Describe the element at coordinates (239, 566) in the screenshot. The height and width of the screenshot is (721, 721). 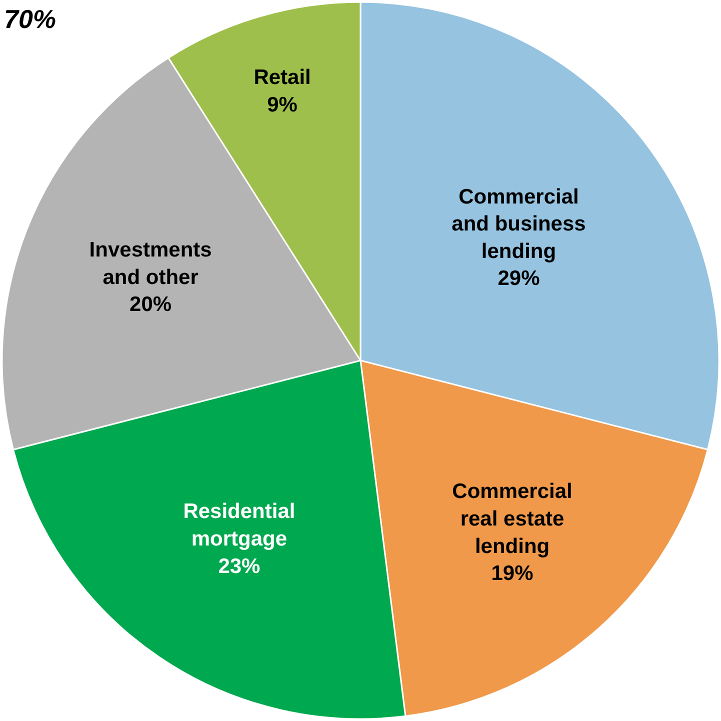
I see `data-label: 23%` at that location.